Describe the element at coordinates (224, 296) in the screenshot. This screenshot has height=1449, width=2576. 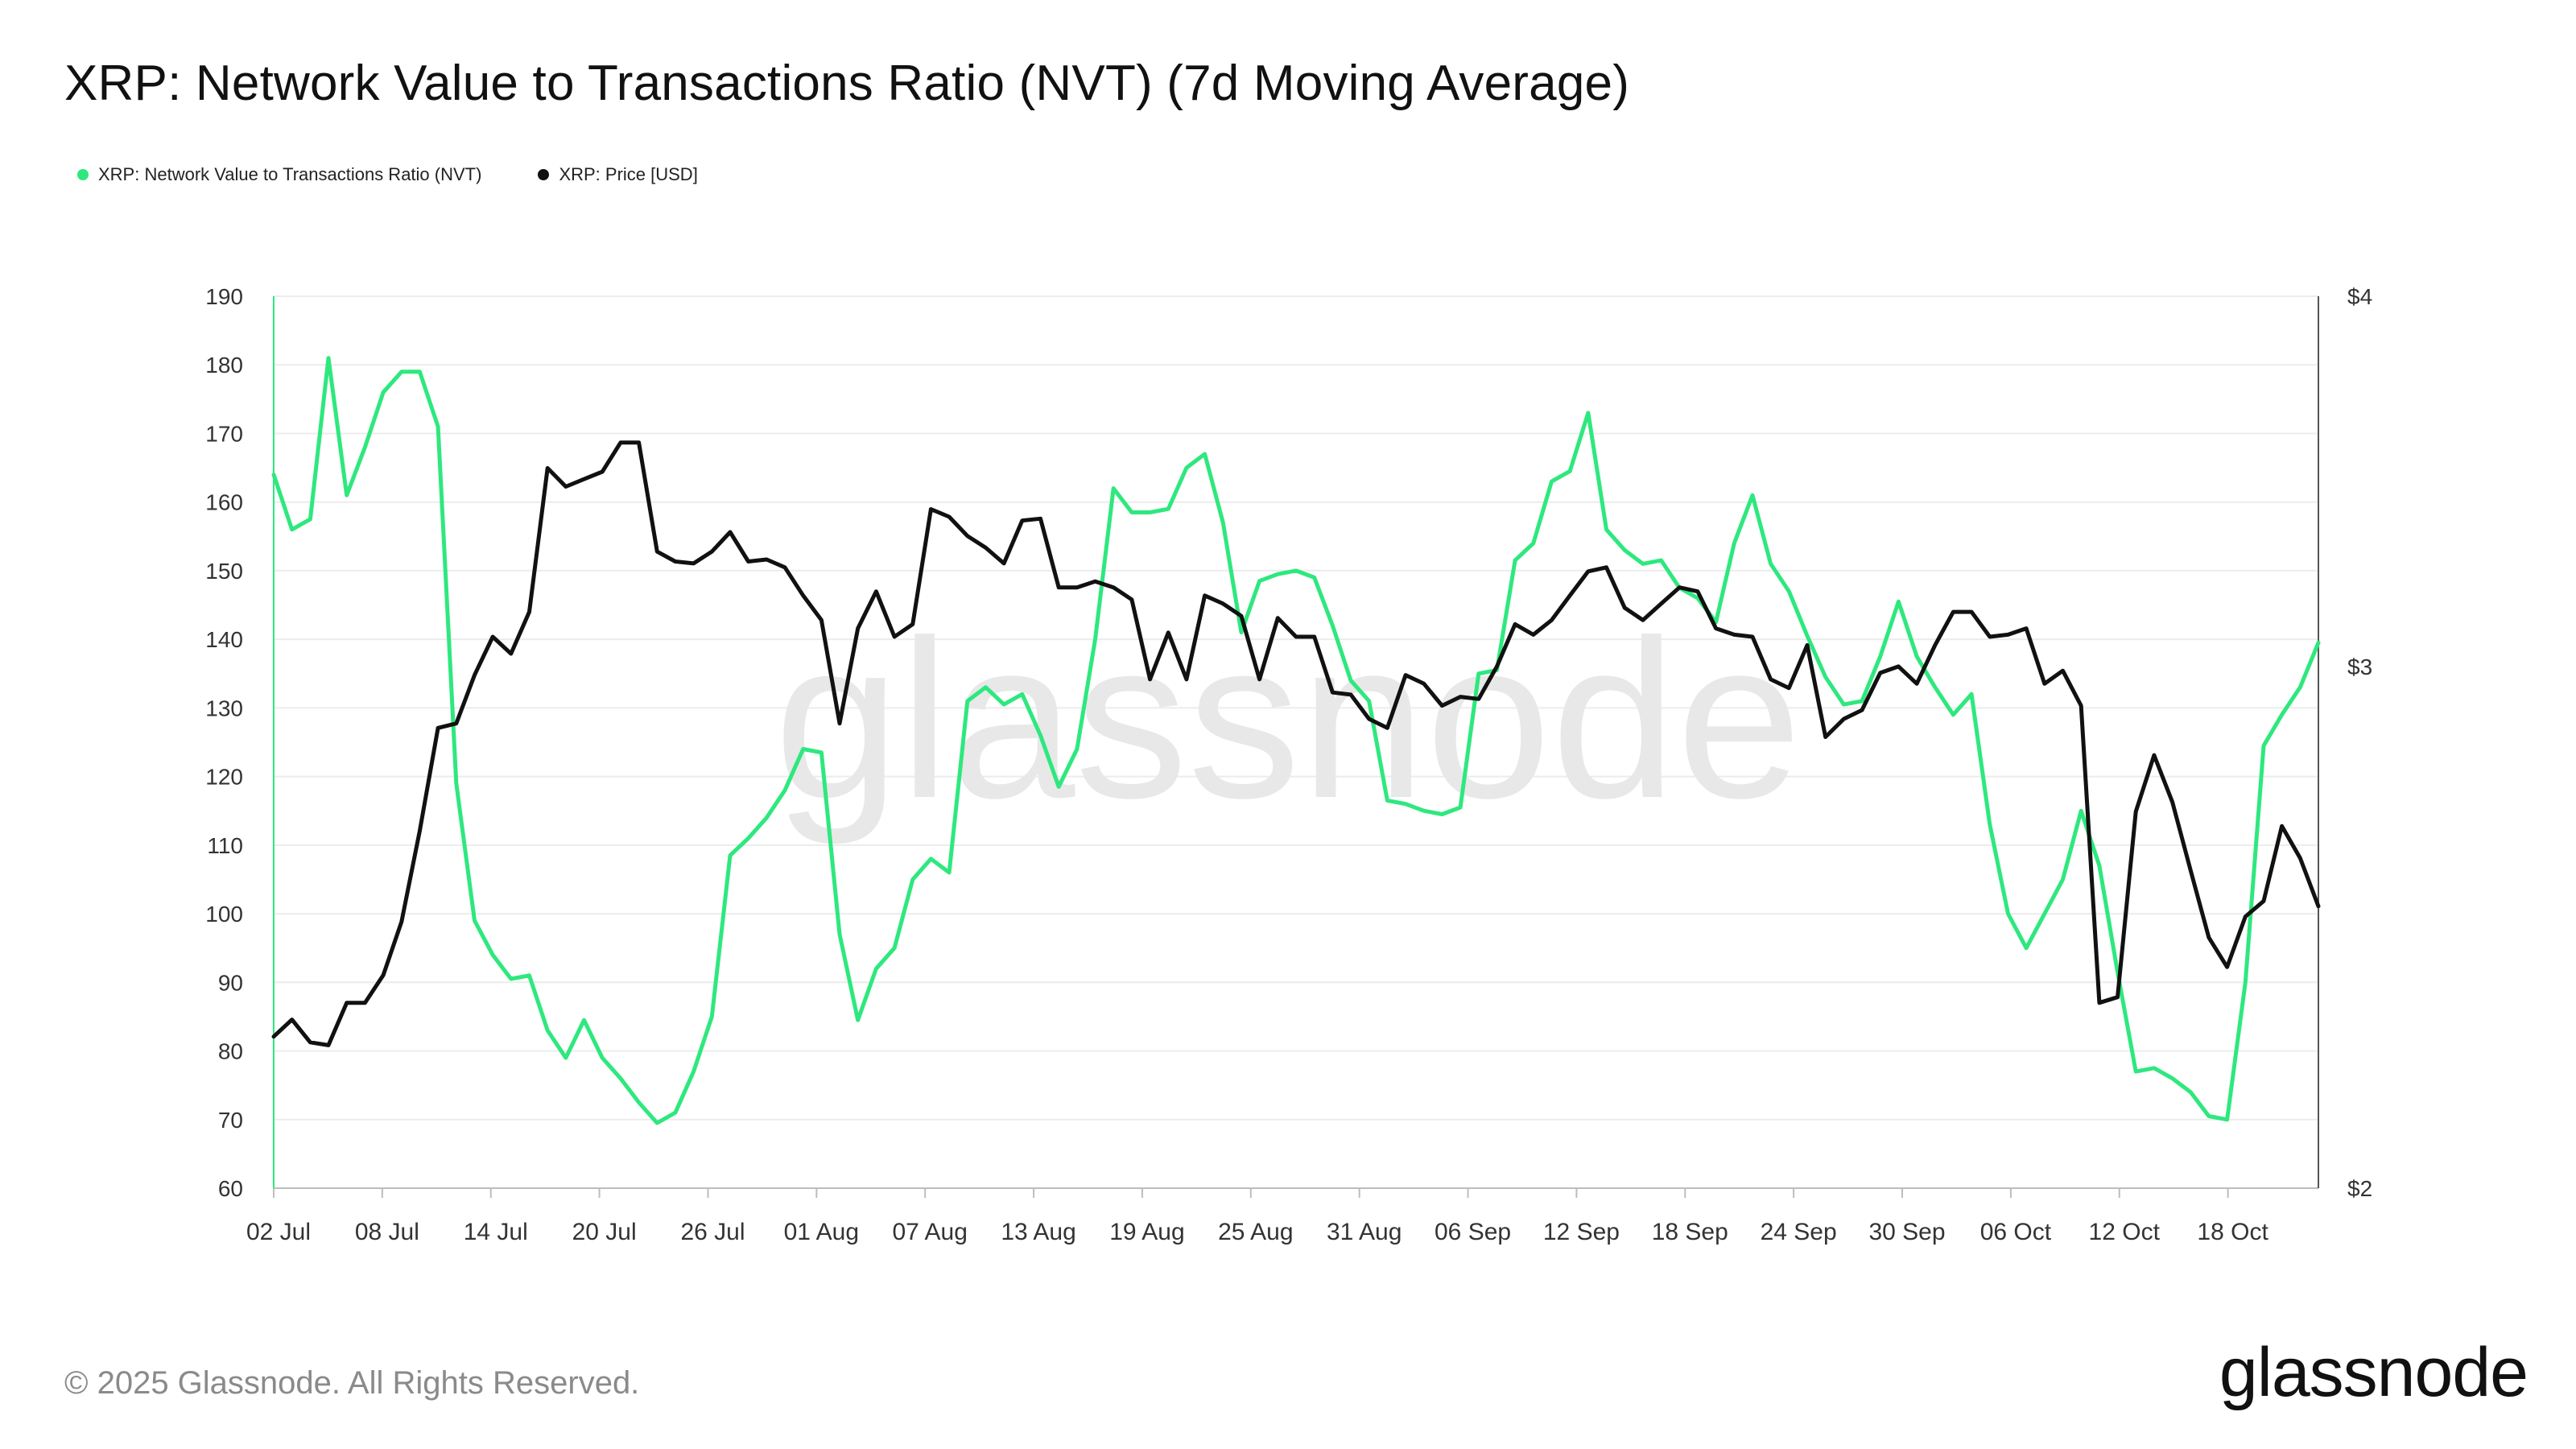
I see `y-left-tick-label: 190` at that location.